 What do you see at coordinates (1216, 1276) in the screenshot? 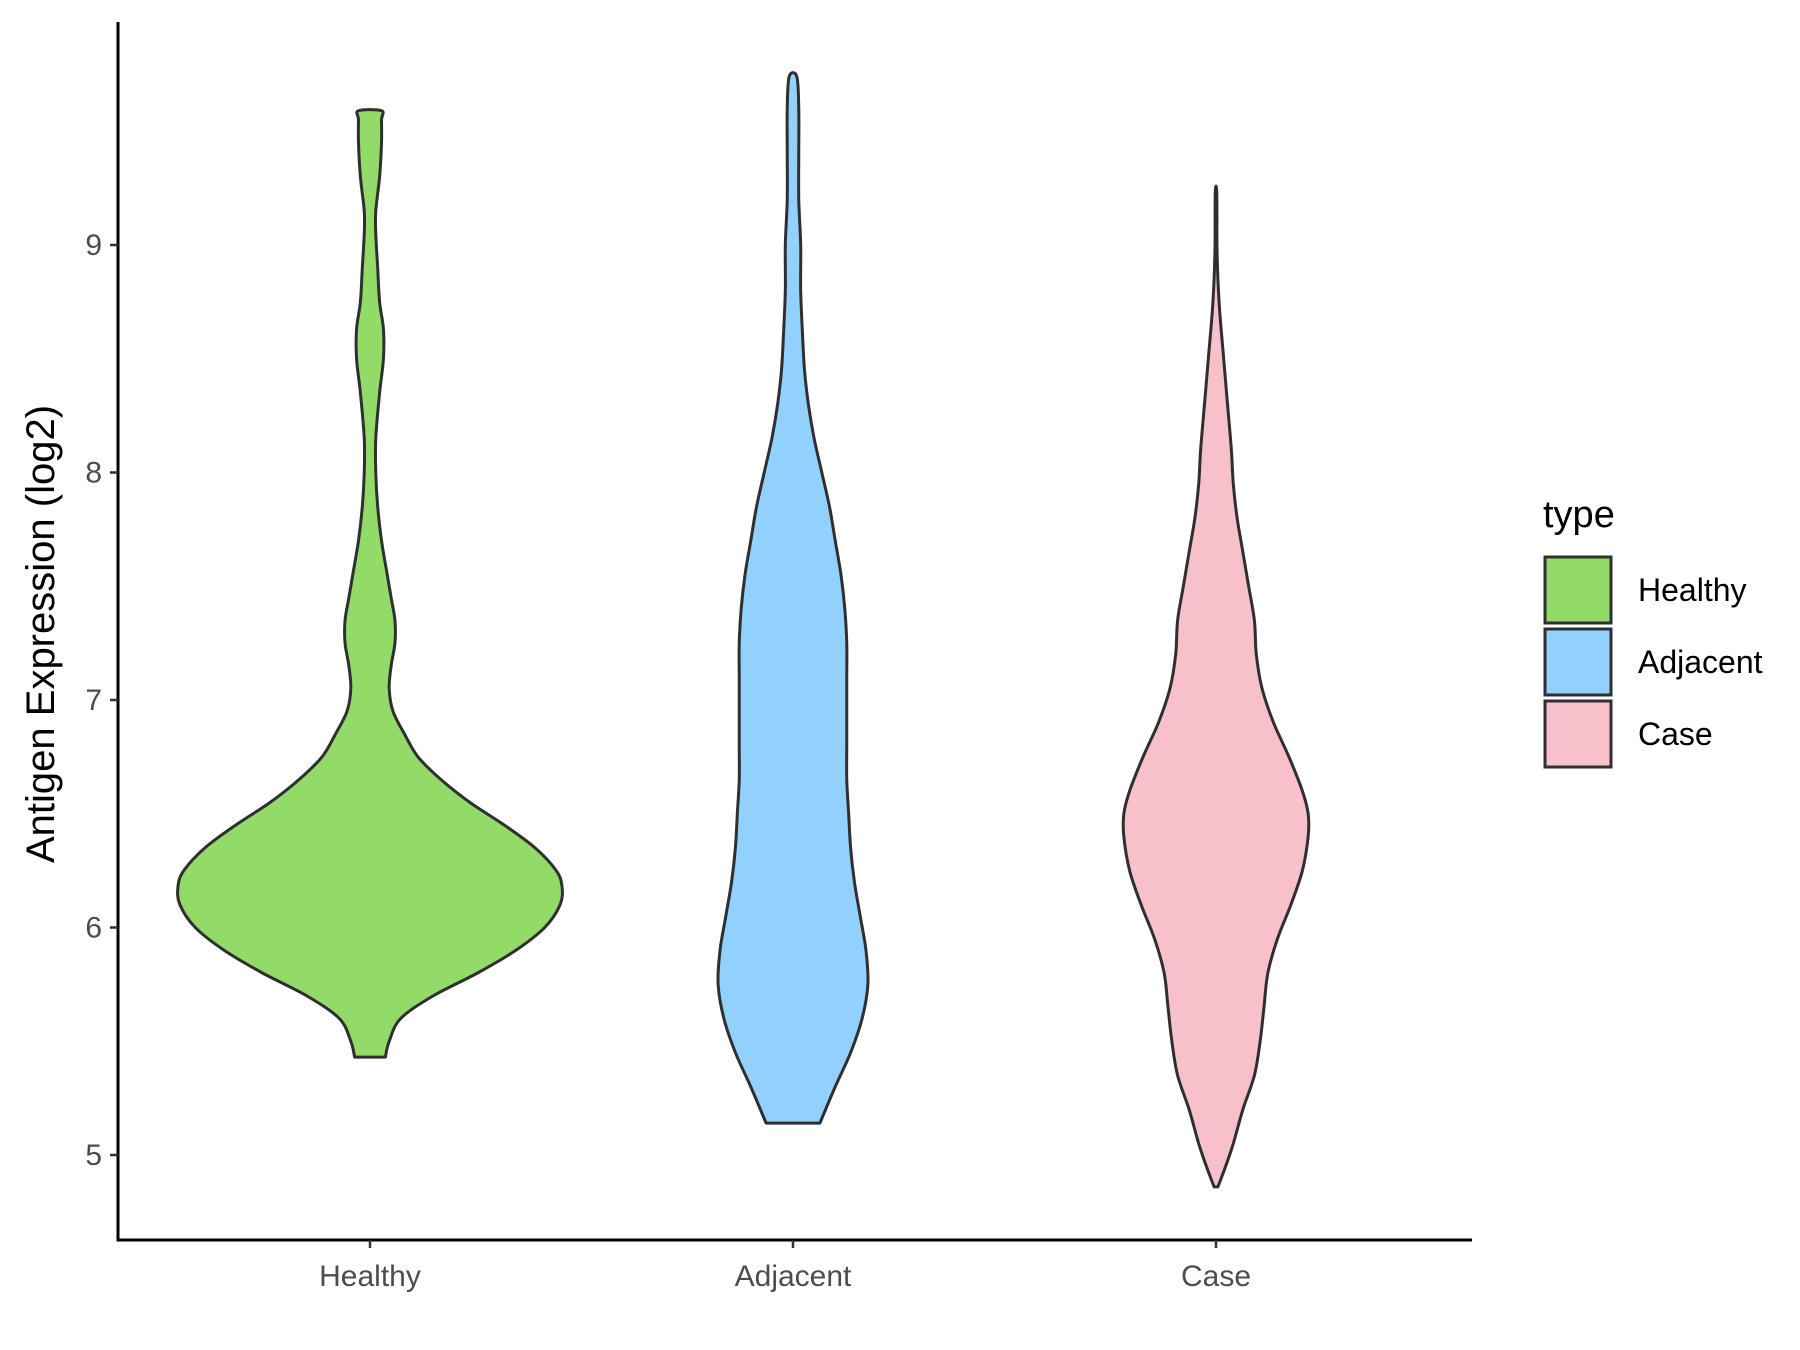
I see `x-tick-label-case: Case` at bounding box center [1216, 1276].